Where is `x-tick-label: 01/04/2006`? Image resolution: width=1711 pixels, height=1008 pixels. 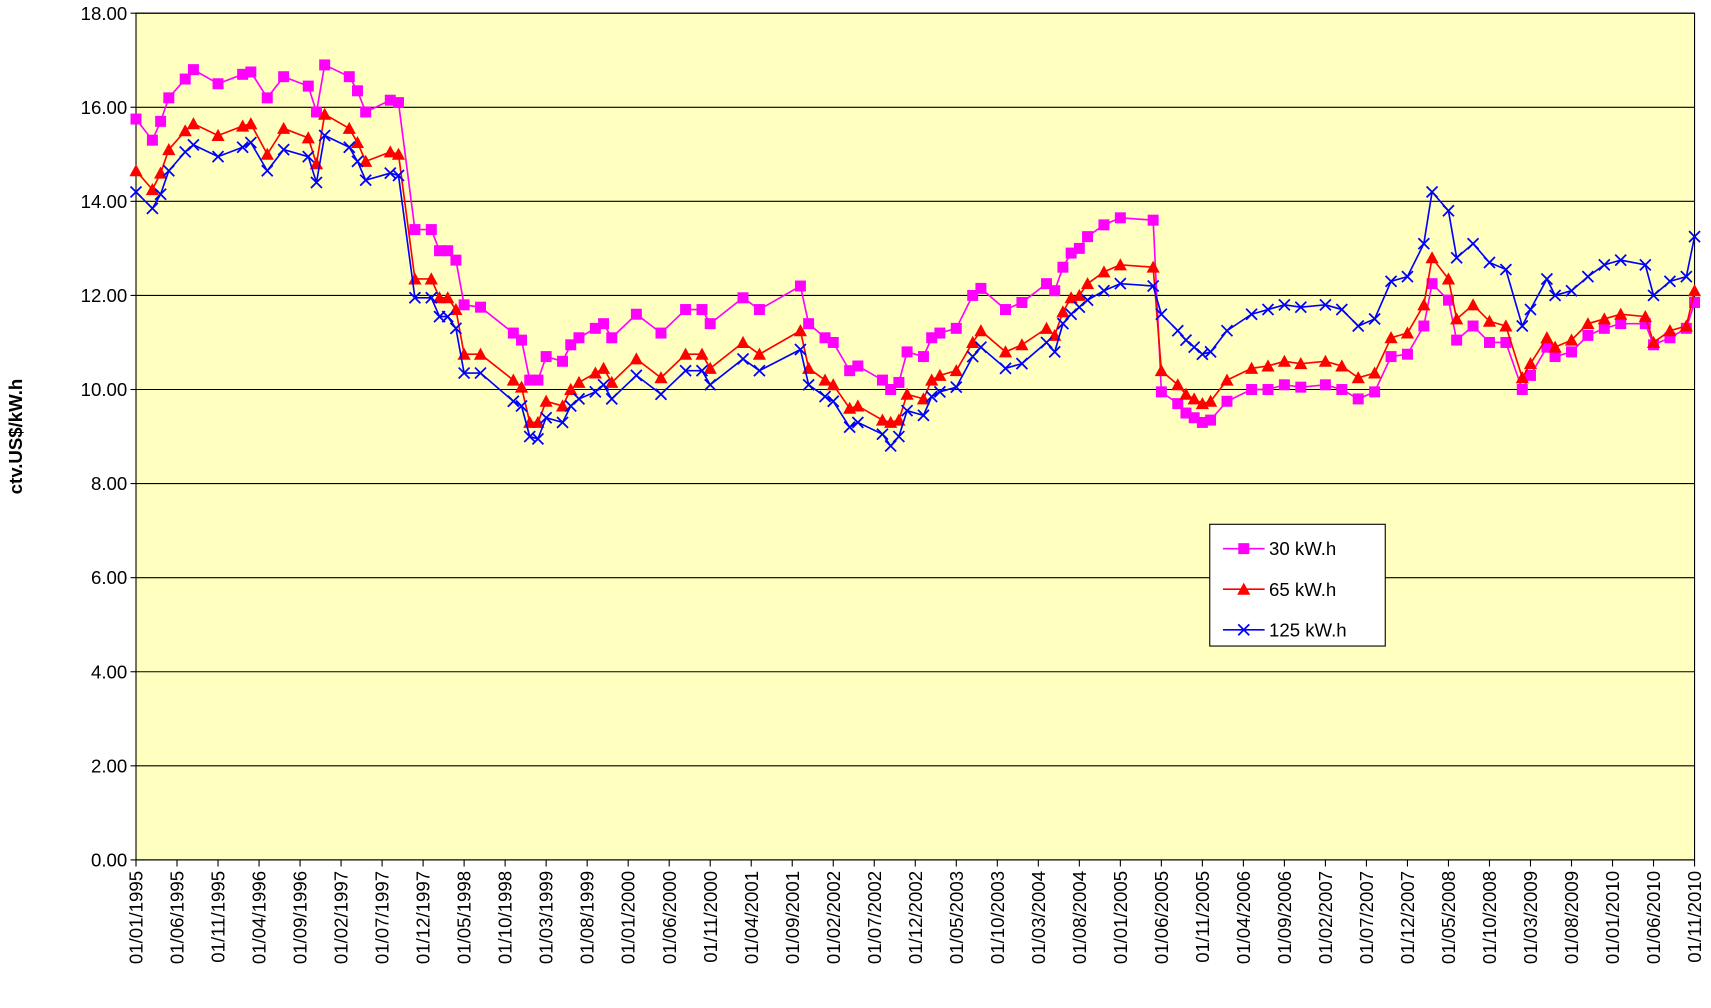 x-tick-label: 01/04/2006 is located at coordinates (1243, 917).